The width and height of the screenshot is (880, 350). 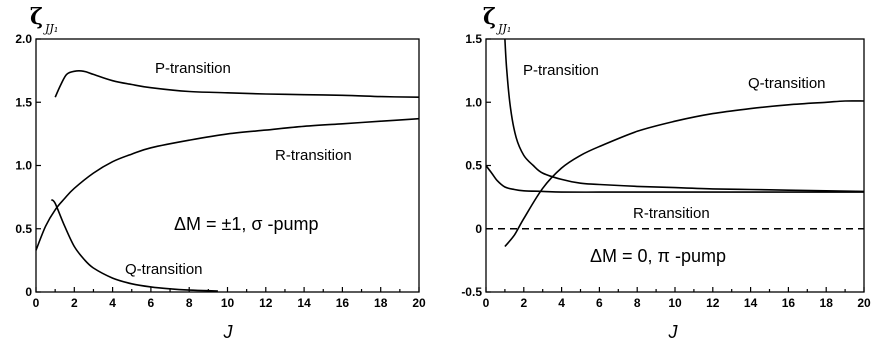 I want to click on right-xtick-label: 20, so click(x=864, y=303).